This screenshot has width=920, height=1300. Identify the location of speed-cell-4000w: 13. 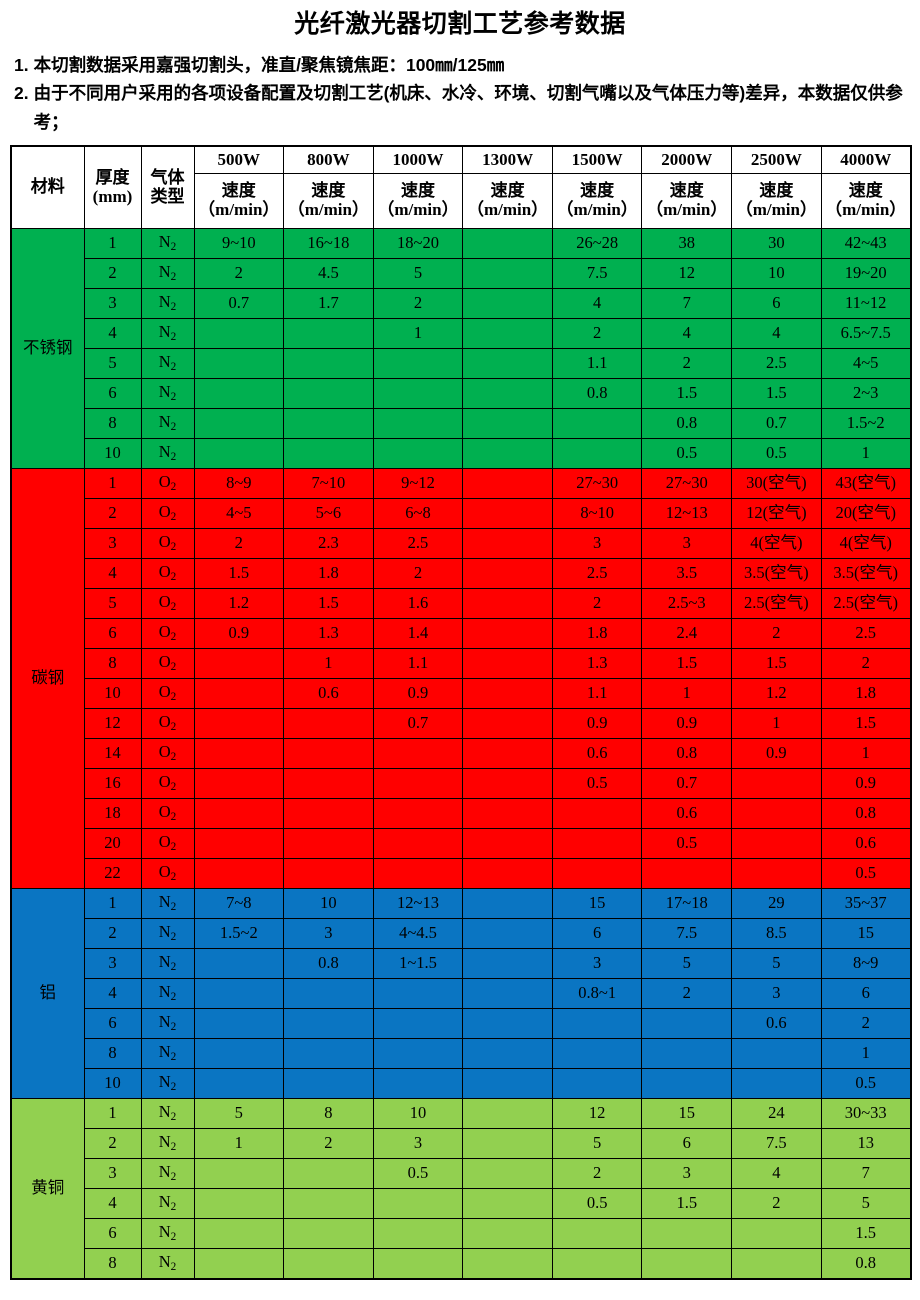
(866, 1144).